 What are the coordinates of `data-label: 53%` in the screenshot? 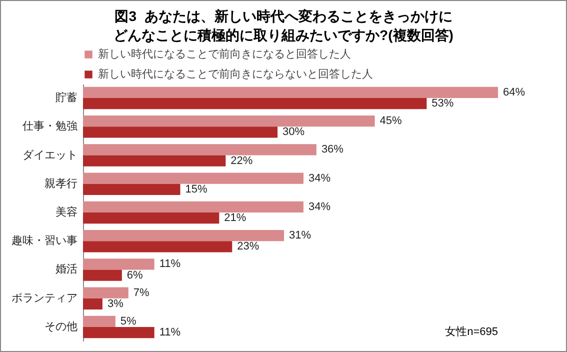 It's located at (443, 104).